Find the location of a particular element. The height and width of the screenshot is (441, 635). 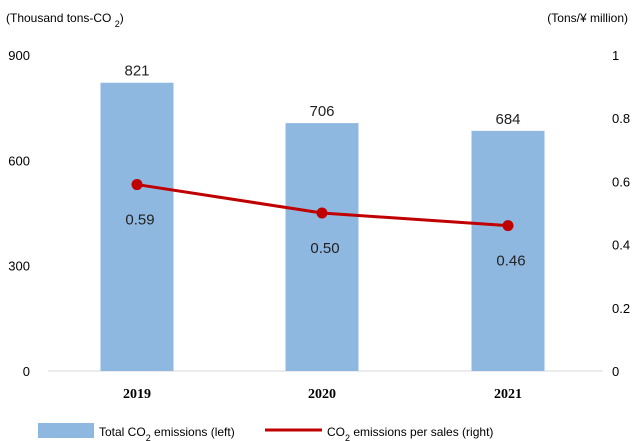

bar-2021 is located at coordinates (508, 250).